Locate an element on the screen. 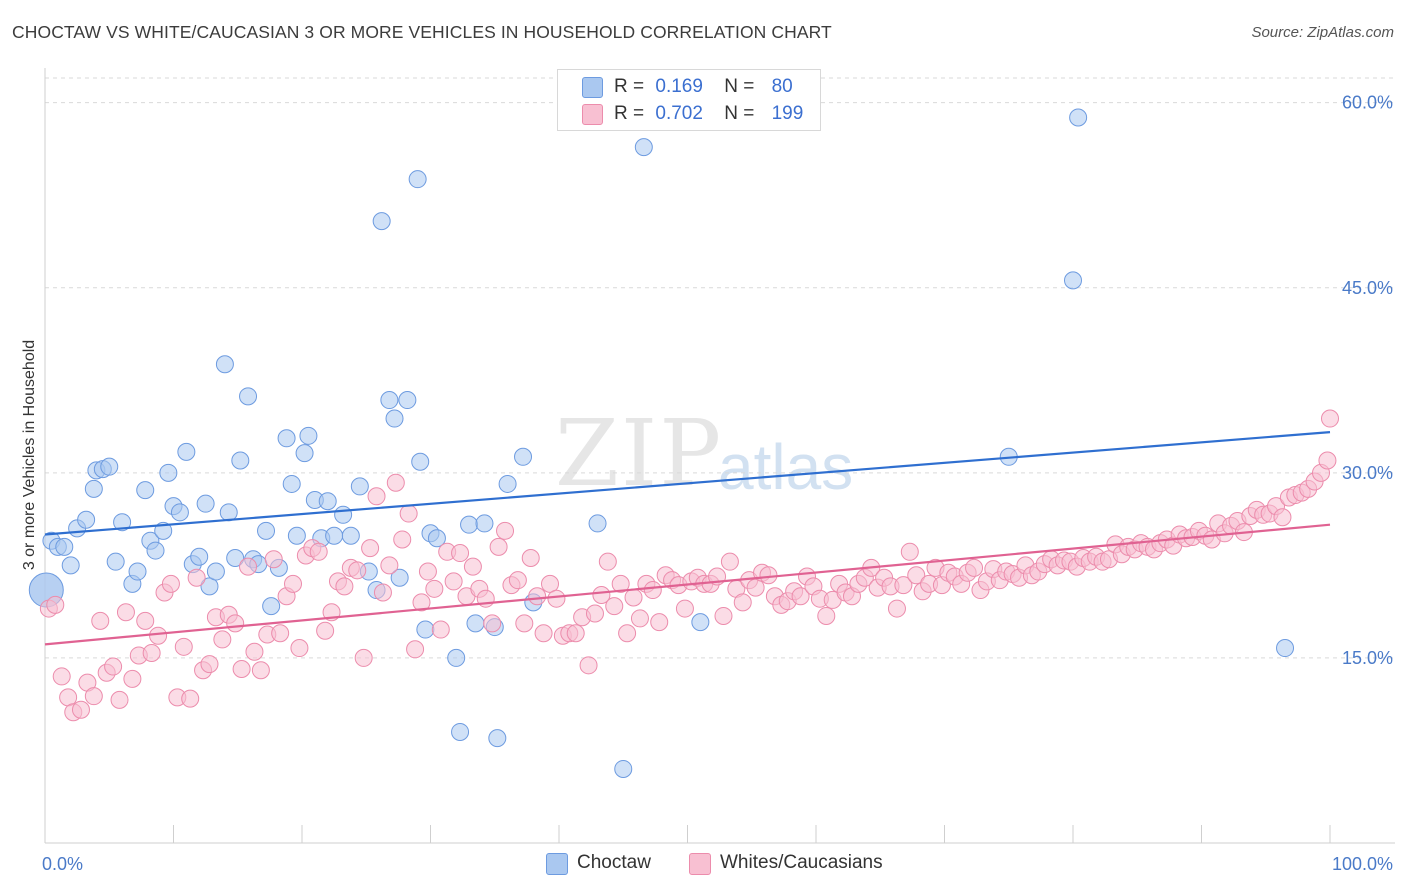 The height and width of the screenshot is (892, 1406). legend-r-value: 0.702 is located at coordinates (679, 113).